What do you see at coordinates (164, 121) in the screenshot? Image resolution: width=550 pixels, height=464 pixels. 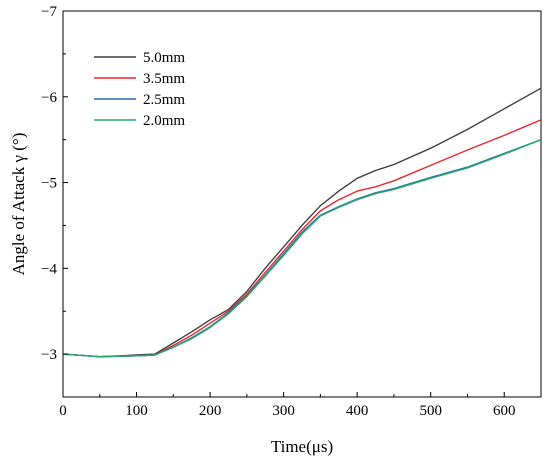 I see `legend-label: 2.0mm` at bounding box center [164, 121].